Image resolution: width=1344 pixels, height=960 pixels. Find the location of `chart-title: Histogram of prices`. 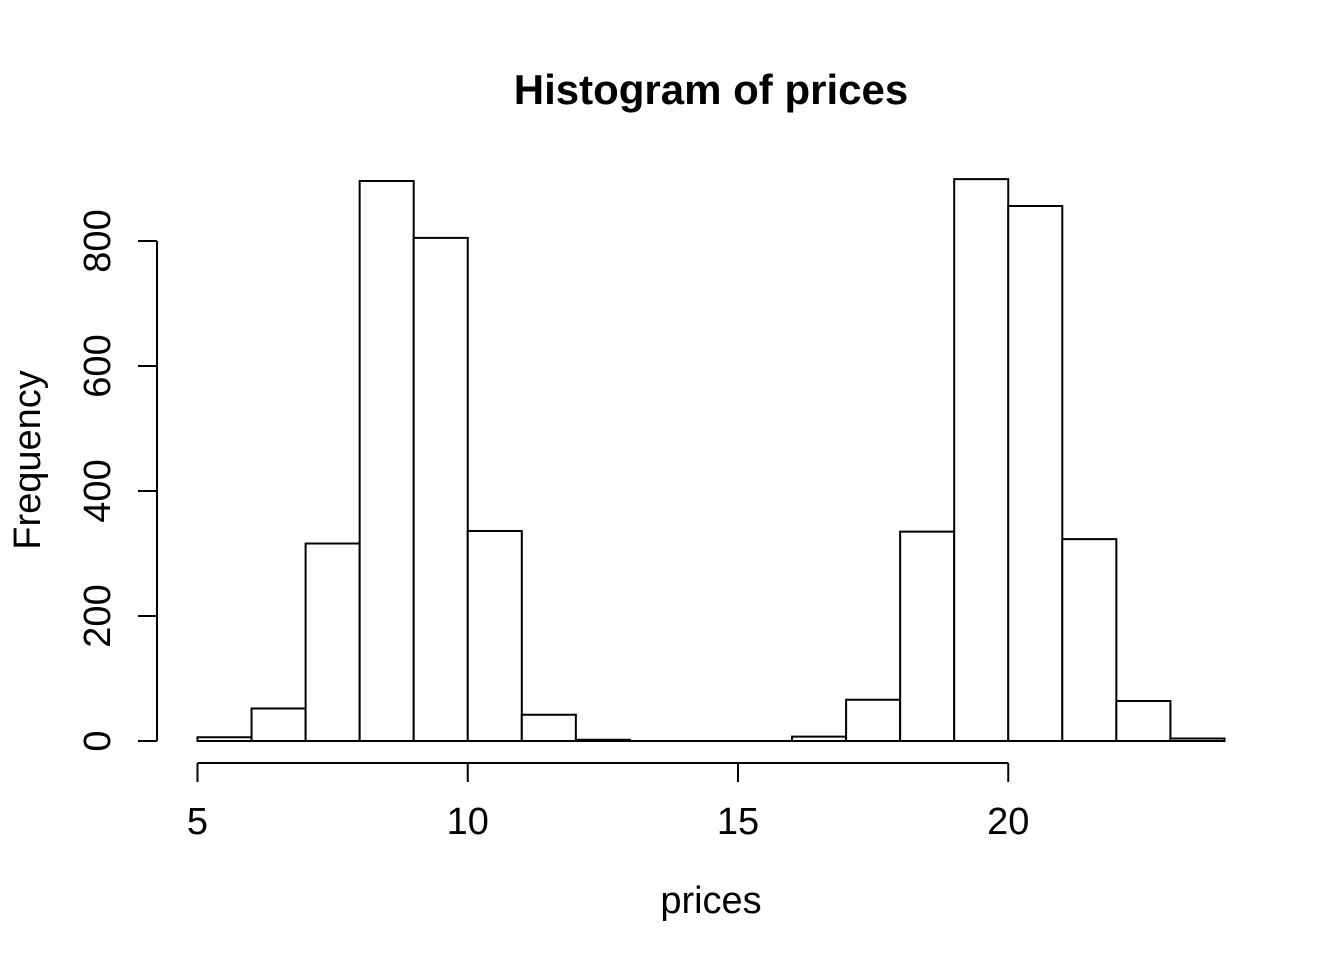

chart-title: Histogram of prices is located at coordinates (711, 89).